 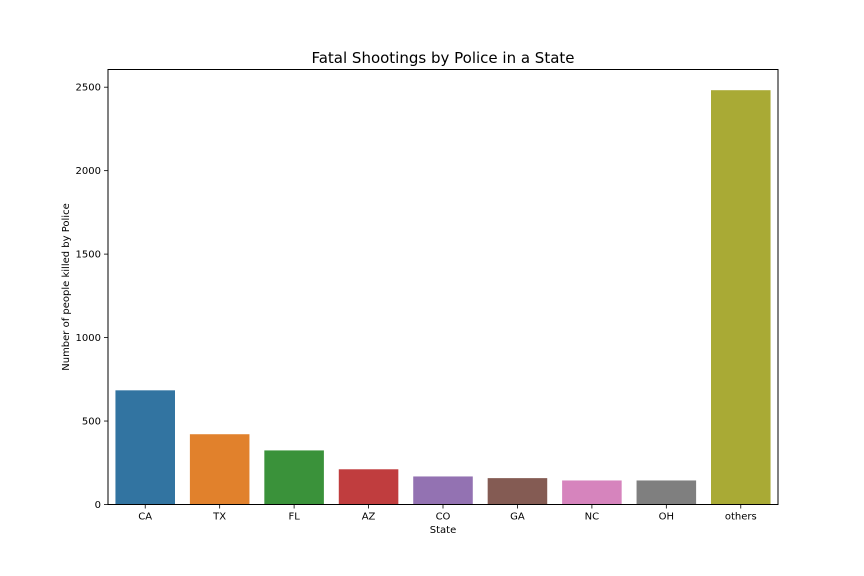 I want to click on bar-oh, so click(x=666, y=492).